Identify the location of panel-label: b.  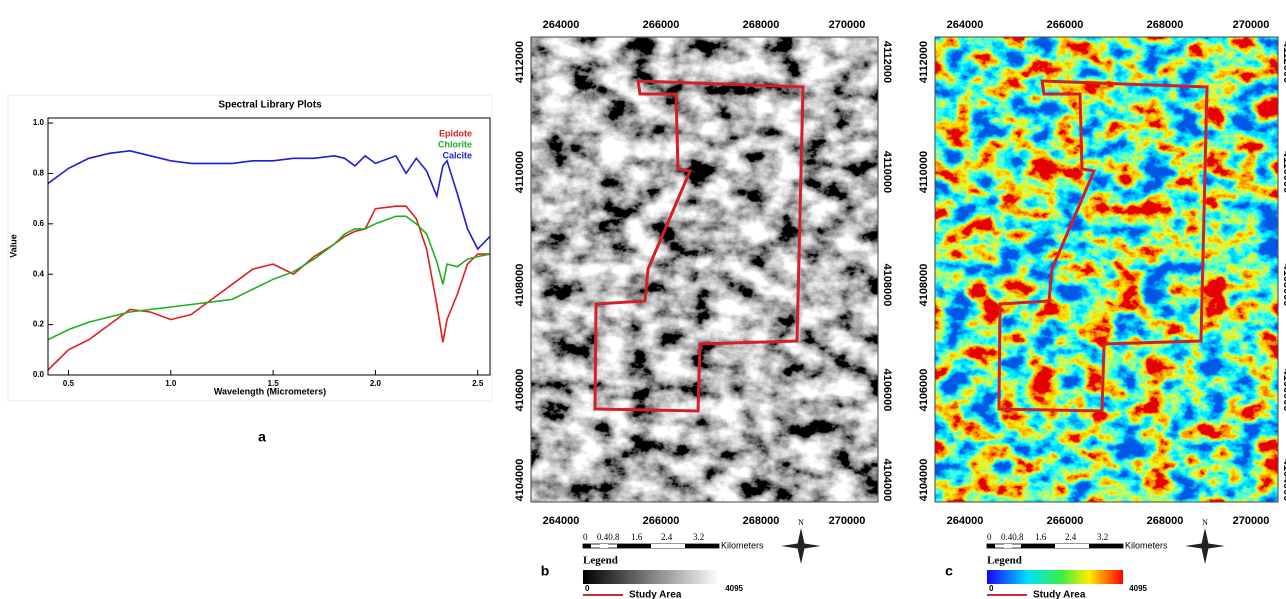
(545, 571).